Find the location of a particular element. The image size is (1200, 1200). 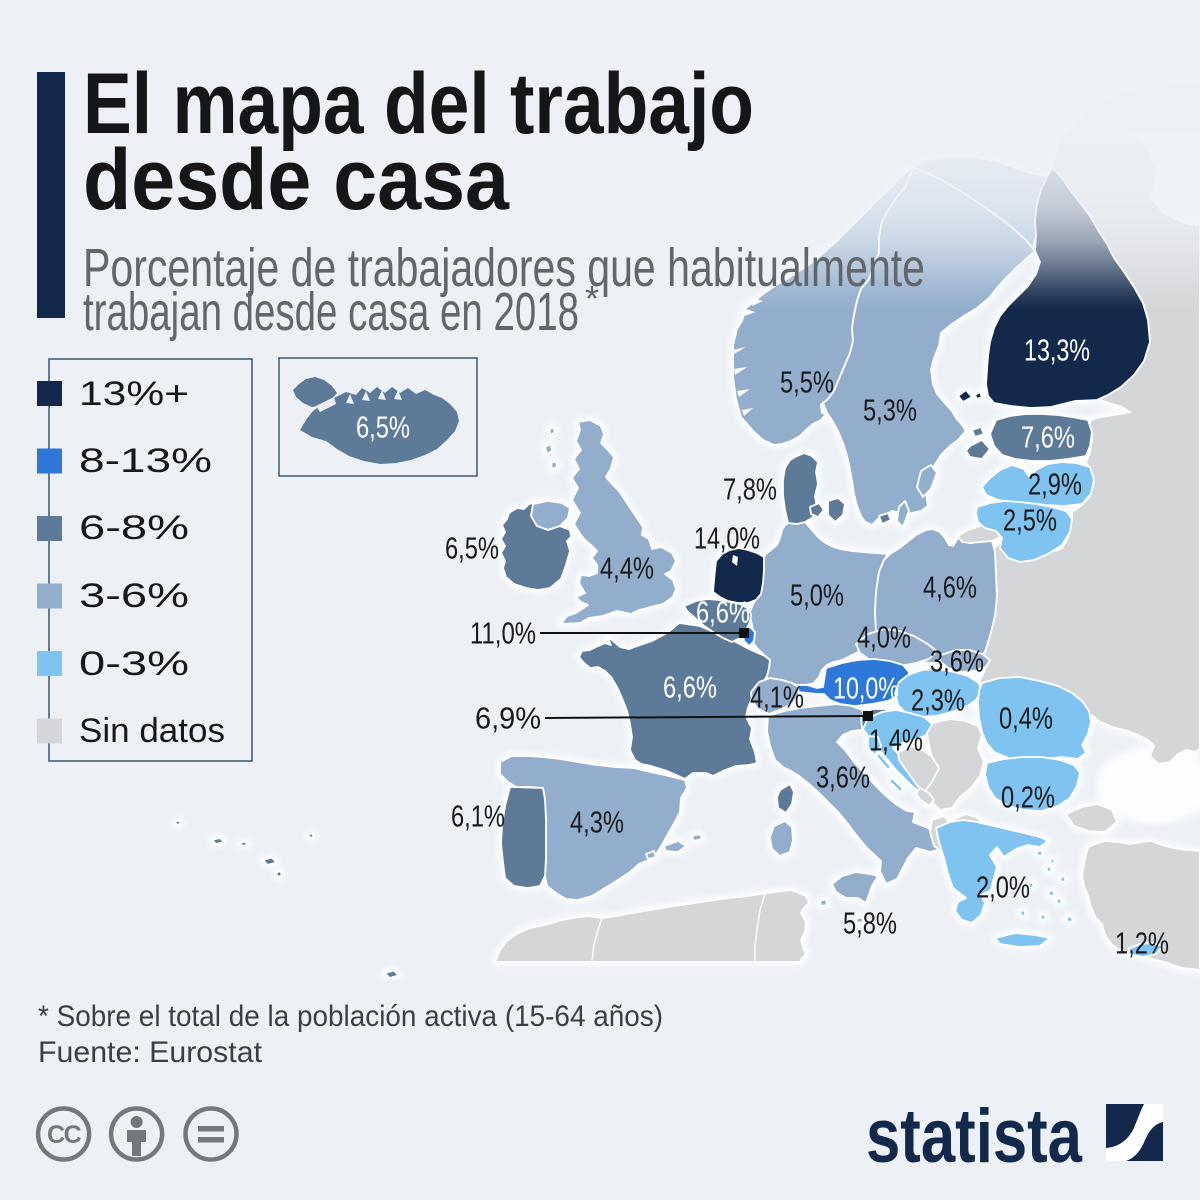

svg-text: 13,3% is located at coordinates (1057, 350).